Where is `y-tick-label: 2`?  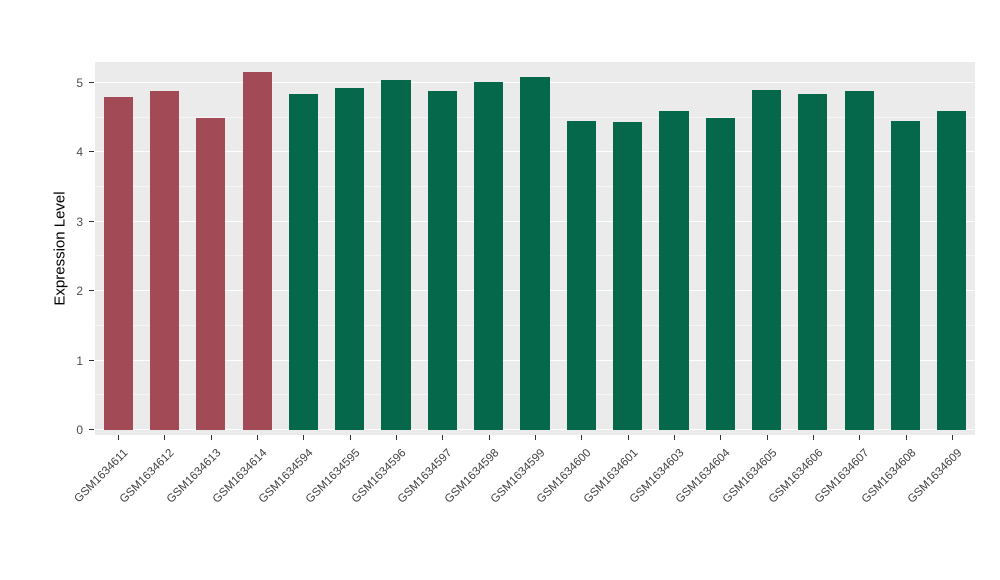 y-tick-label: 2 is located at coordinates (79, 291).